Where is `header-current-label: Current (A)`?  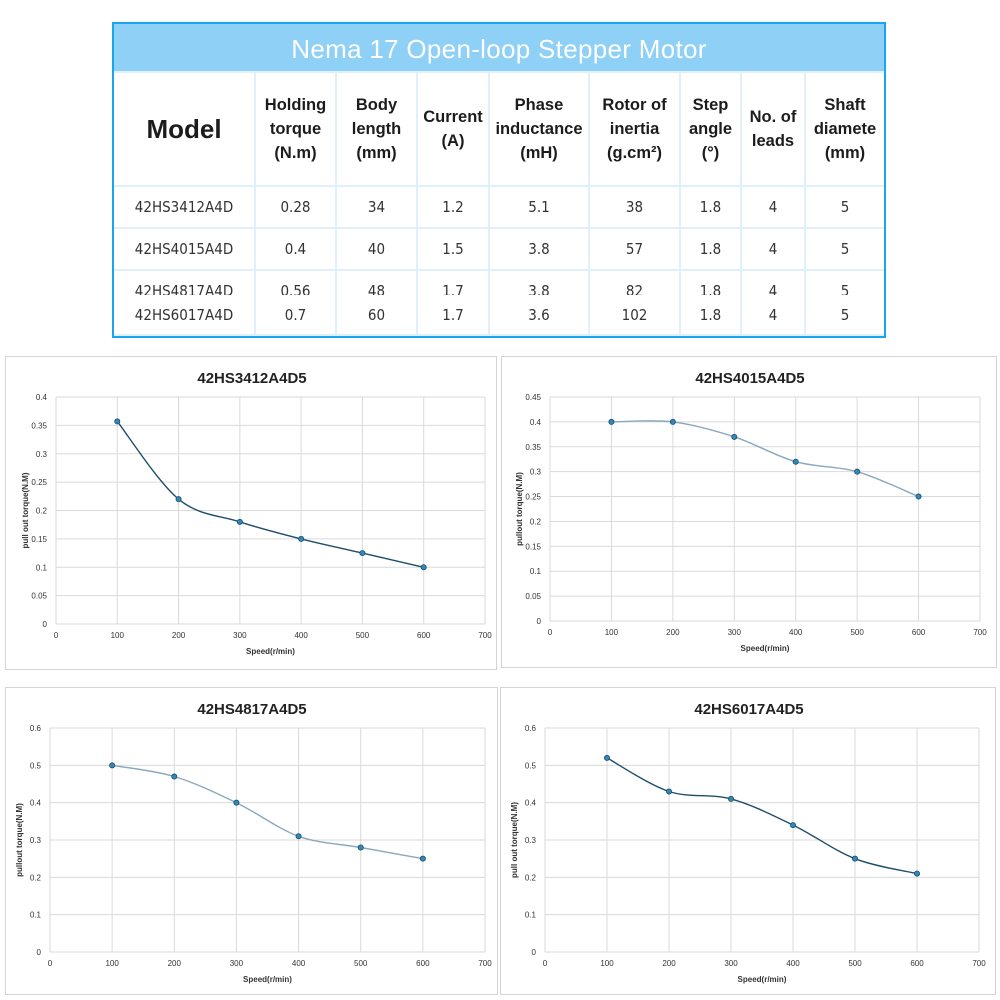
header-current-label: Current (A) is located at coordinates (453, 129).